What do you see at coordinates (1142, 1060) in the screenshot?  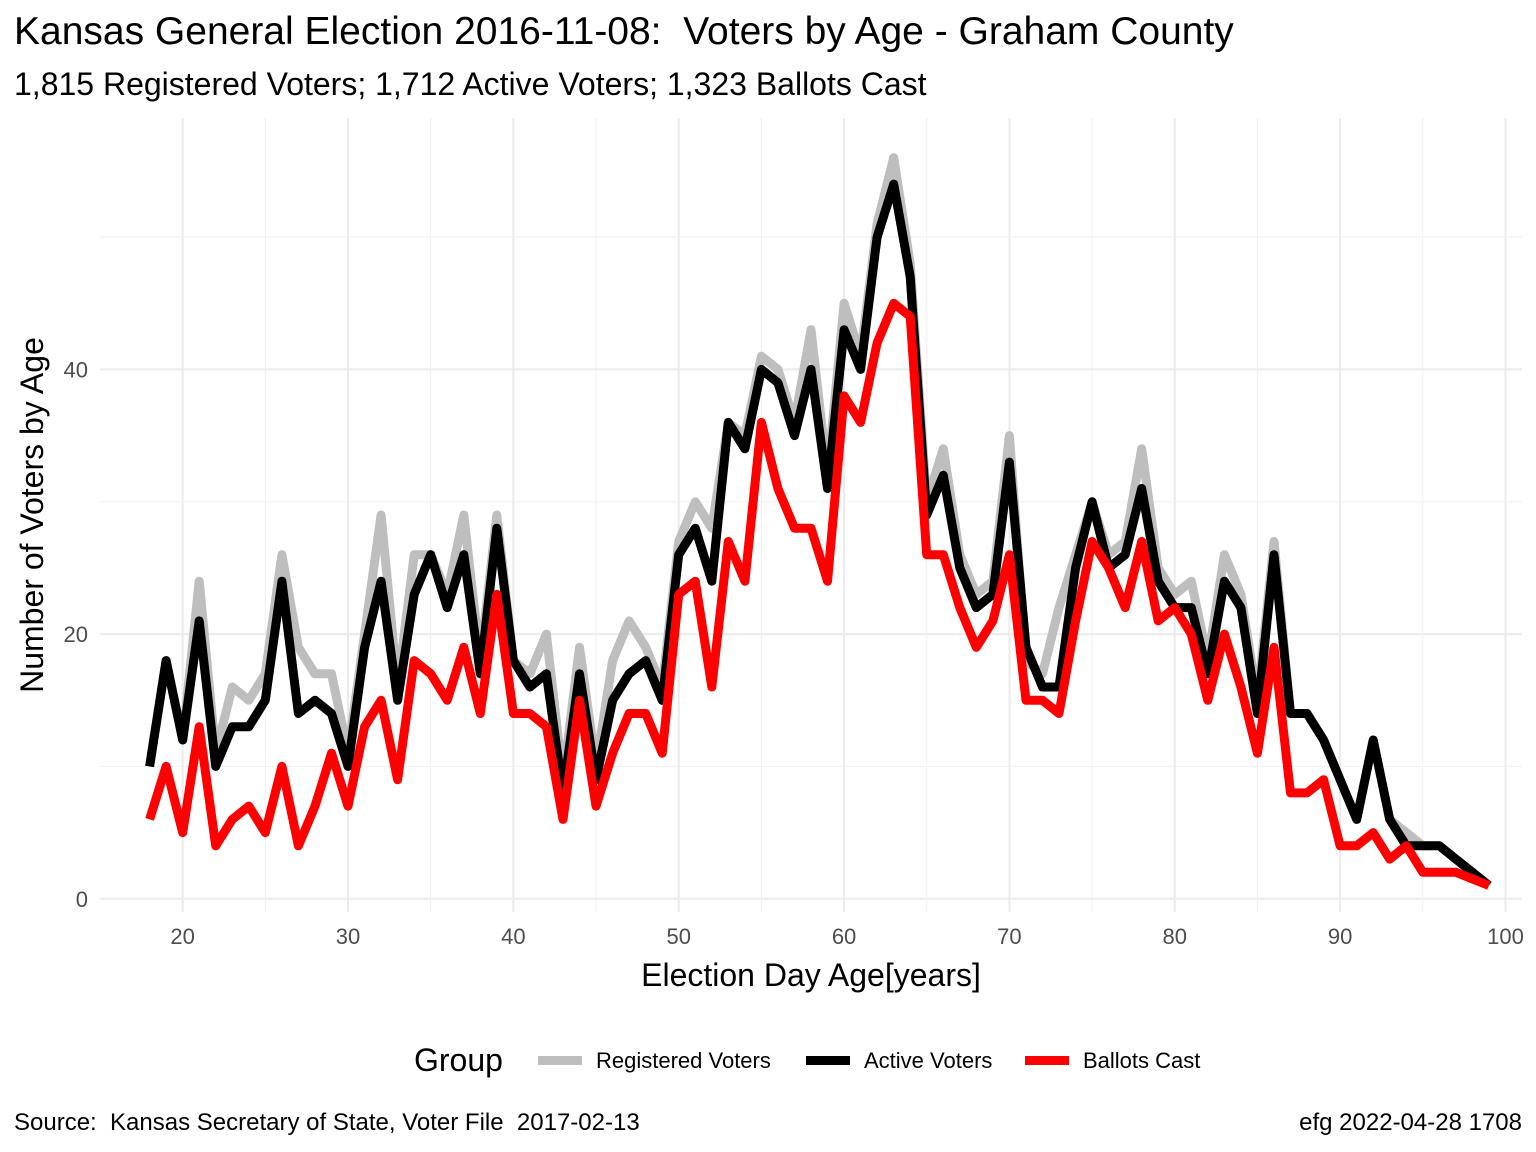 I see `legend-label-ballots-cast: Ballots Cast` at bounding box center [1142, 1060].